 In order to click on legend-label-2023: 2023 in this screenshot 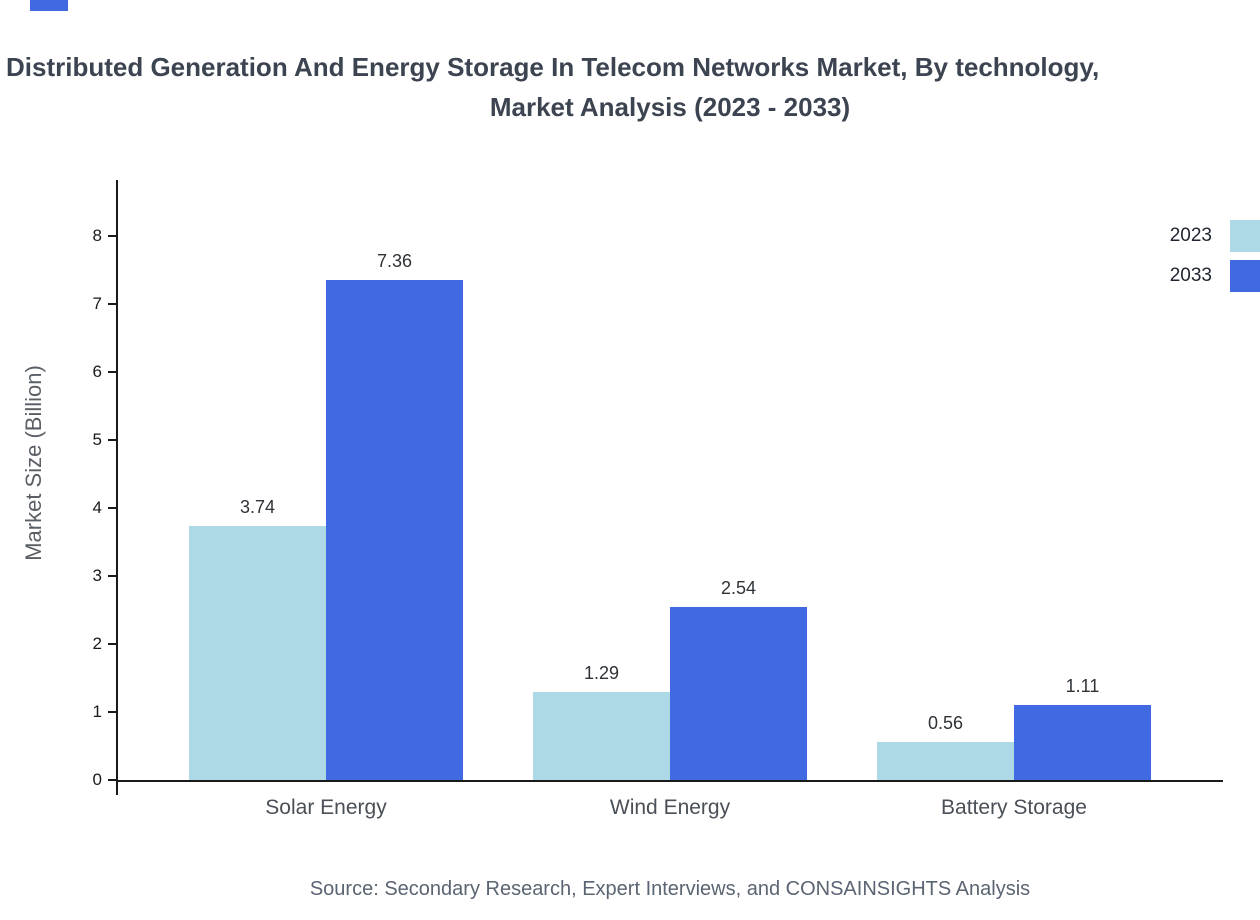, I will do `click(1190, 235)`.